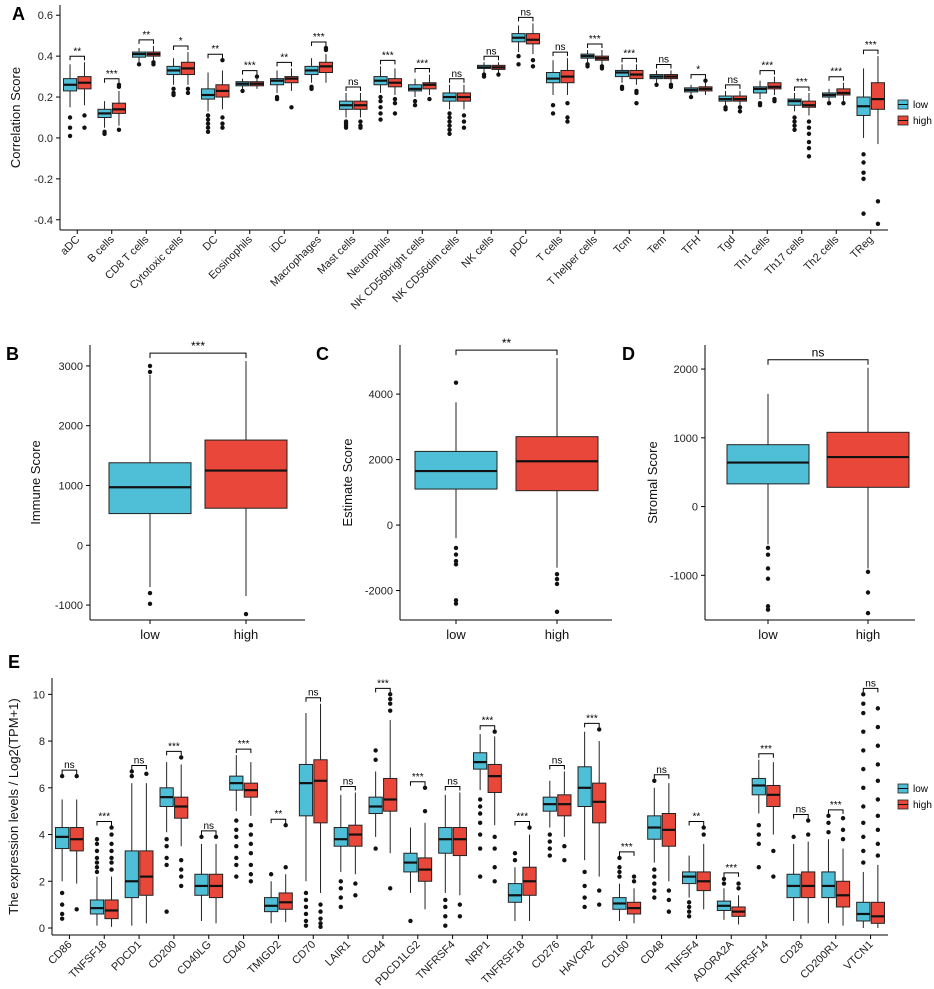 Image resolution: width=934 pixels, height=989 pixels. What do you see at coordinates (456, 634) in the screenshot?
I see `panel-C-x-tick-label: low` at bounding box center [456, 634].